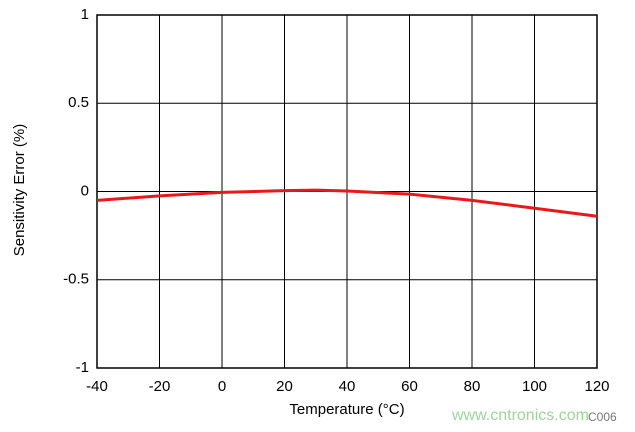 The height and width of the screenshot is (432, 635). I want to click on y-tick-label: 0, so click(85, 190).